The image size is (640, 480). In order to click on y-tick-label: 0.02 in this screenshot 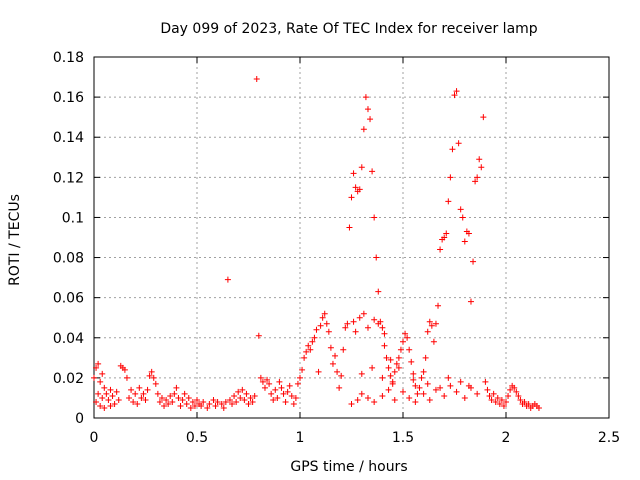, I will do `click(68, 379)`.